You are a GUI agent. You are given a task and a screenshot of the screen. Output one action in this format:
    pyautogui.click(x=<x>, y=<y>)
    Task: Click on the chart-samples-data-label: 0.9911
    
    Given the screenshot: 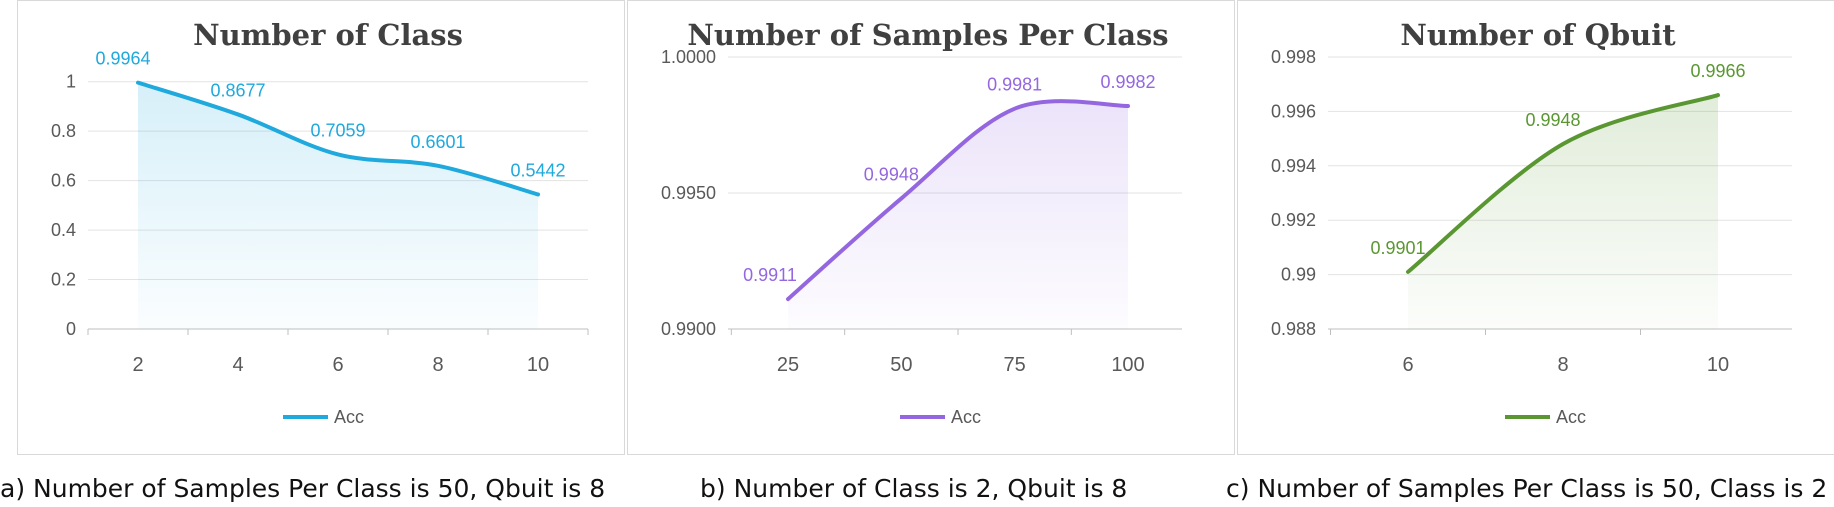 What is the action you would take?
    pyautogui.click(x=770, y=275)
    